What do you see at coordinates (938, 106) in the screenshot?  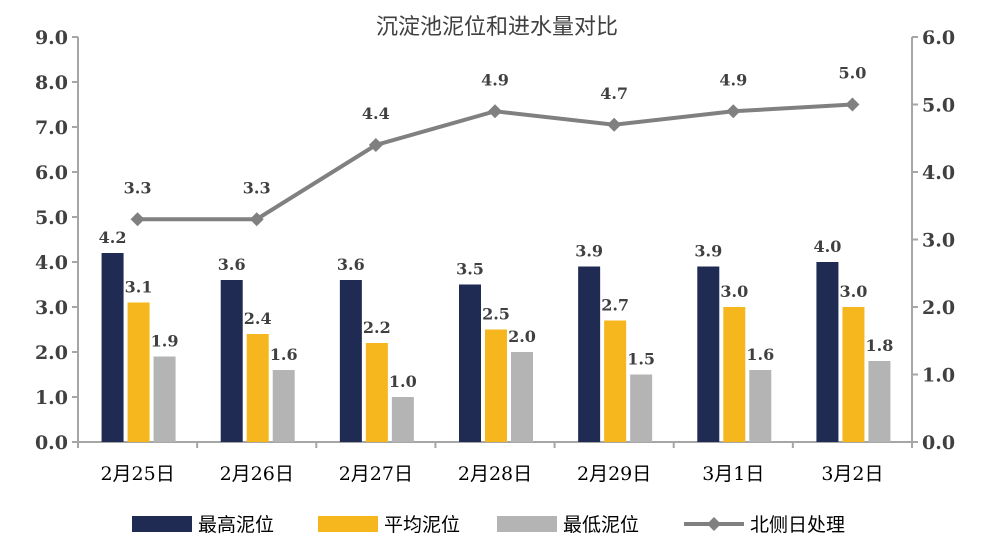 I see `right-tick-label: 5.0` at bounding box center [938, 106].